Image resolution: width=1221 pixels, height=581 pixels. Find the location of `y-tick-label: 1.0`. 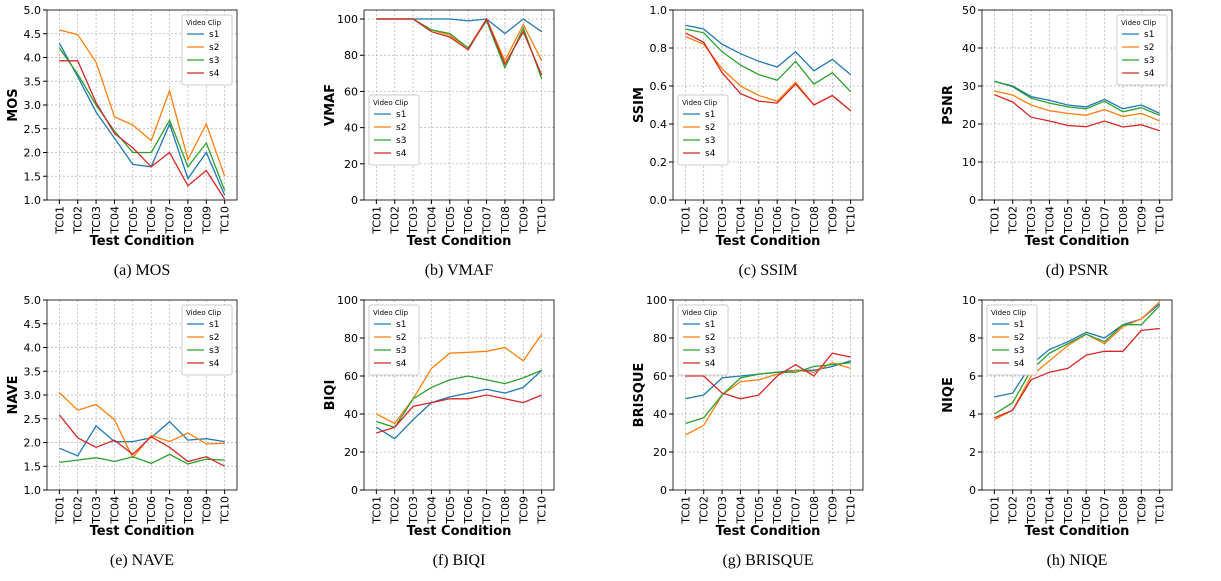

y-tick-label: 1.0 is located at coordinates (33, 490).